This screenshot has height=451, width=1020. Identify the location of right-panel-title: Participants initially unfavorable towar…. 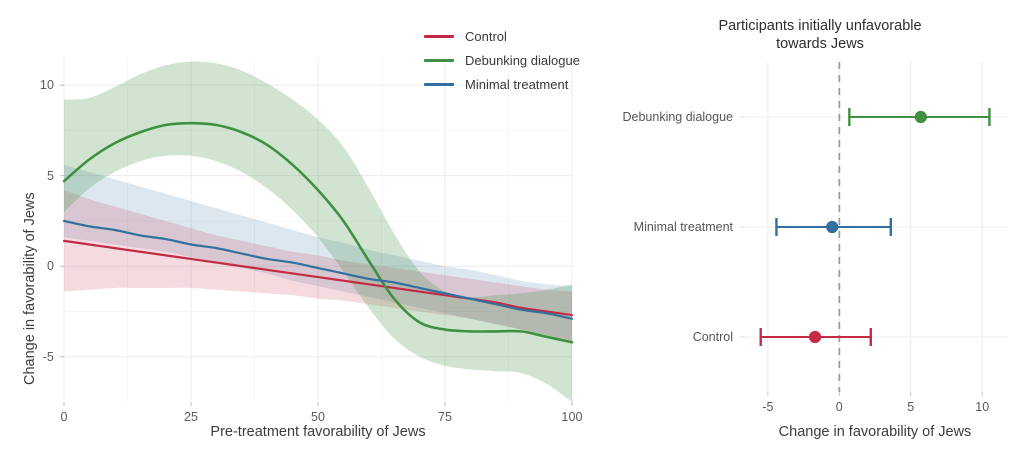
(820, 35).